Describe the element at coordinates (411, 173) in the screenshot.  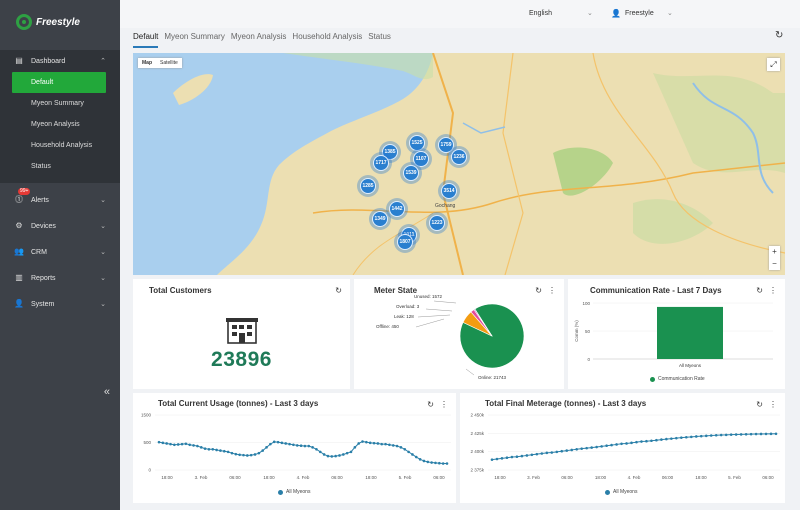
I see `map-cluster: 1539` at that location.